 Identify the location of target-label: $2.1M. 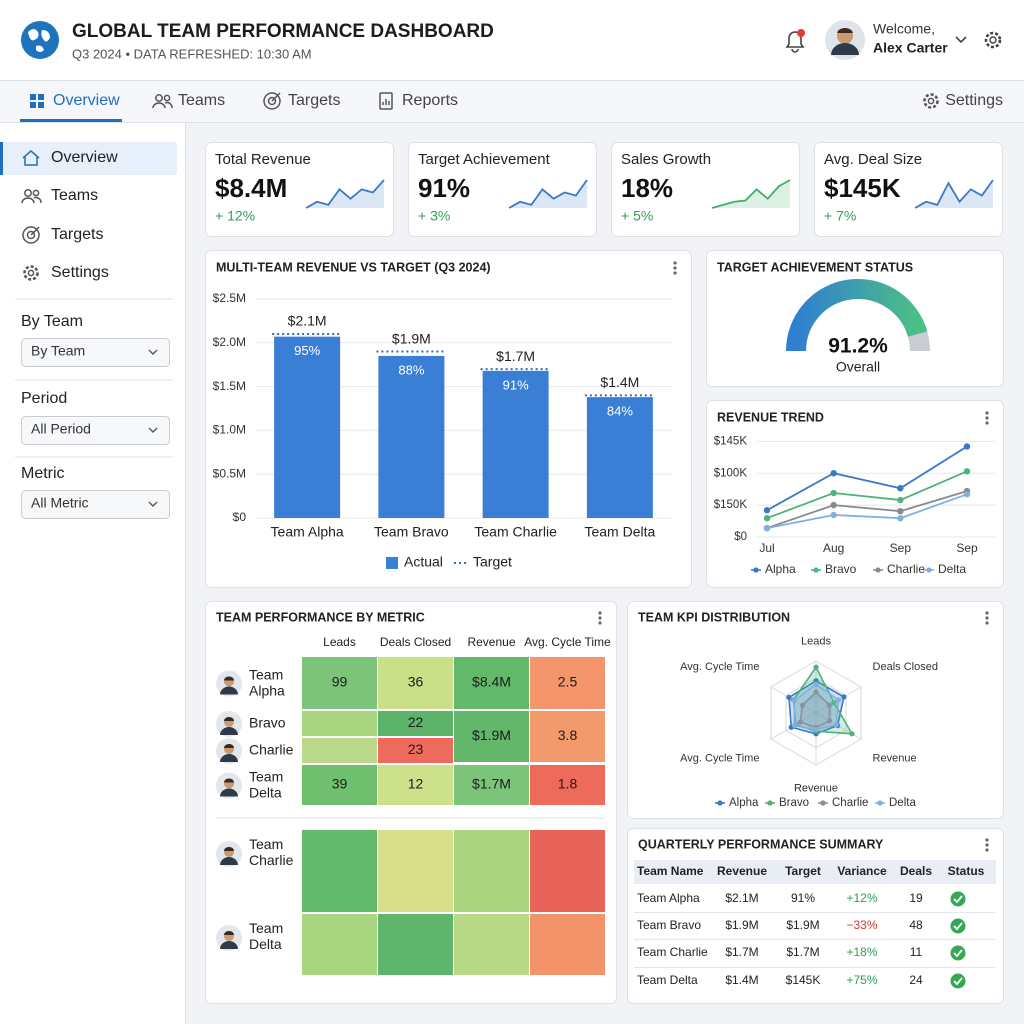
(307, 321).